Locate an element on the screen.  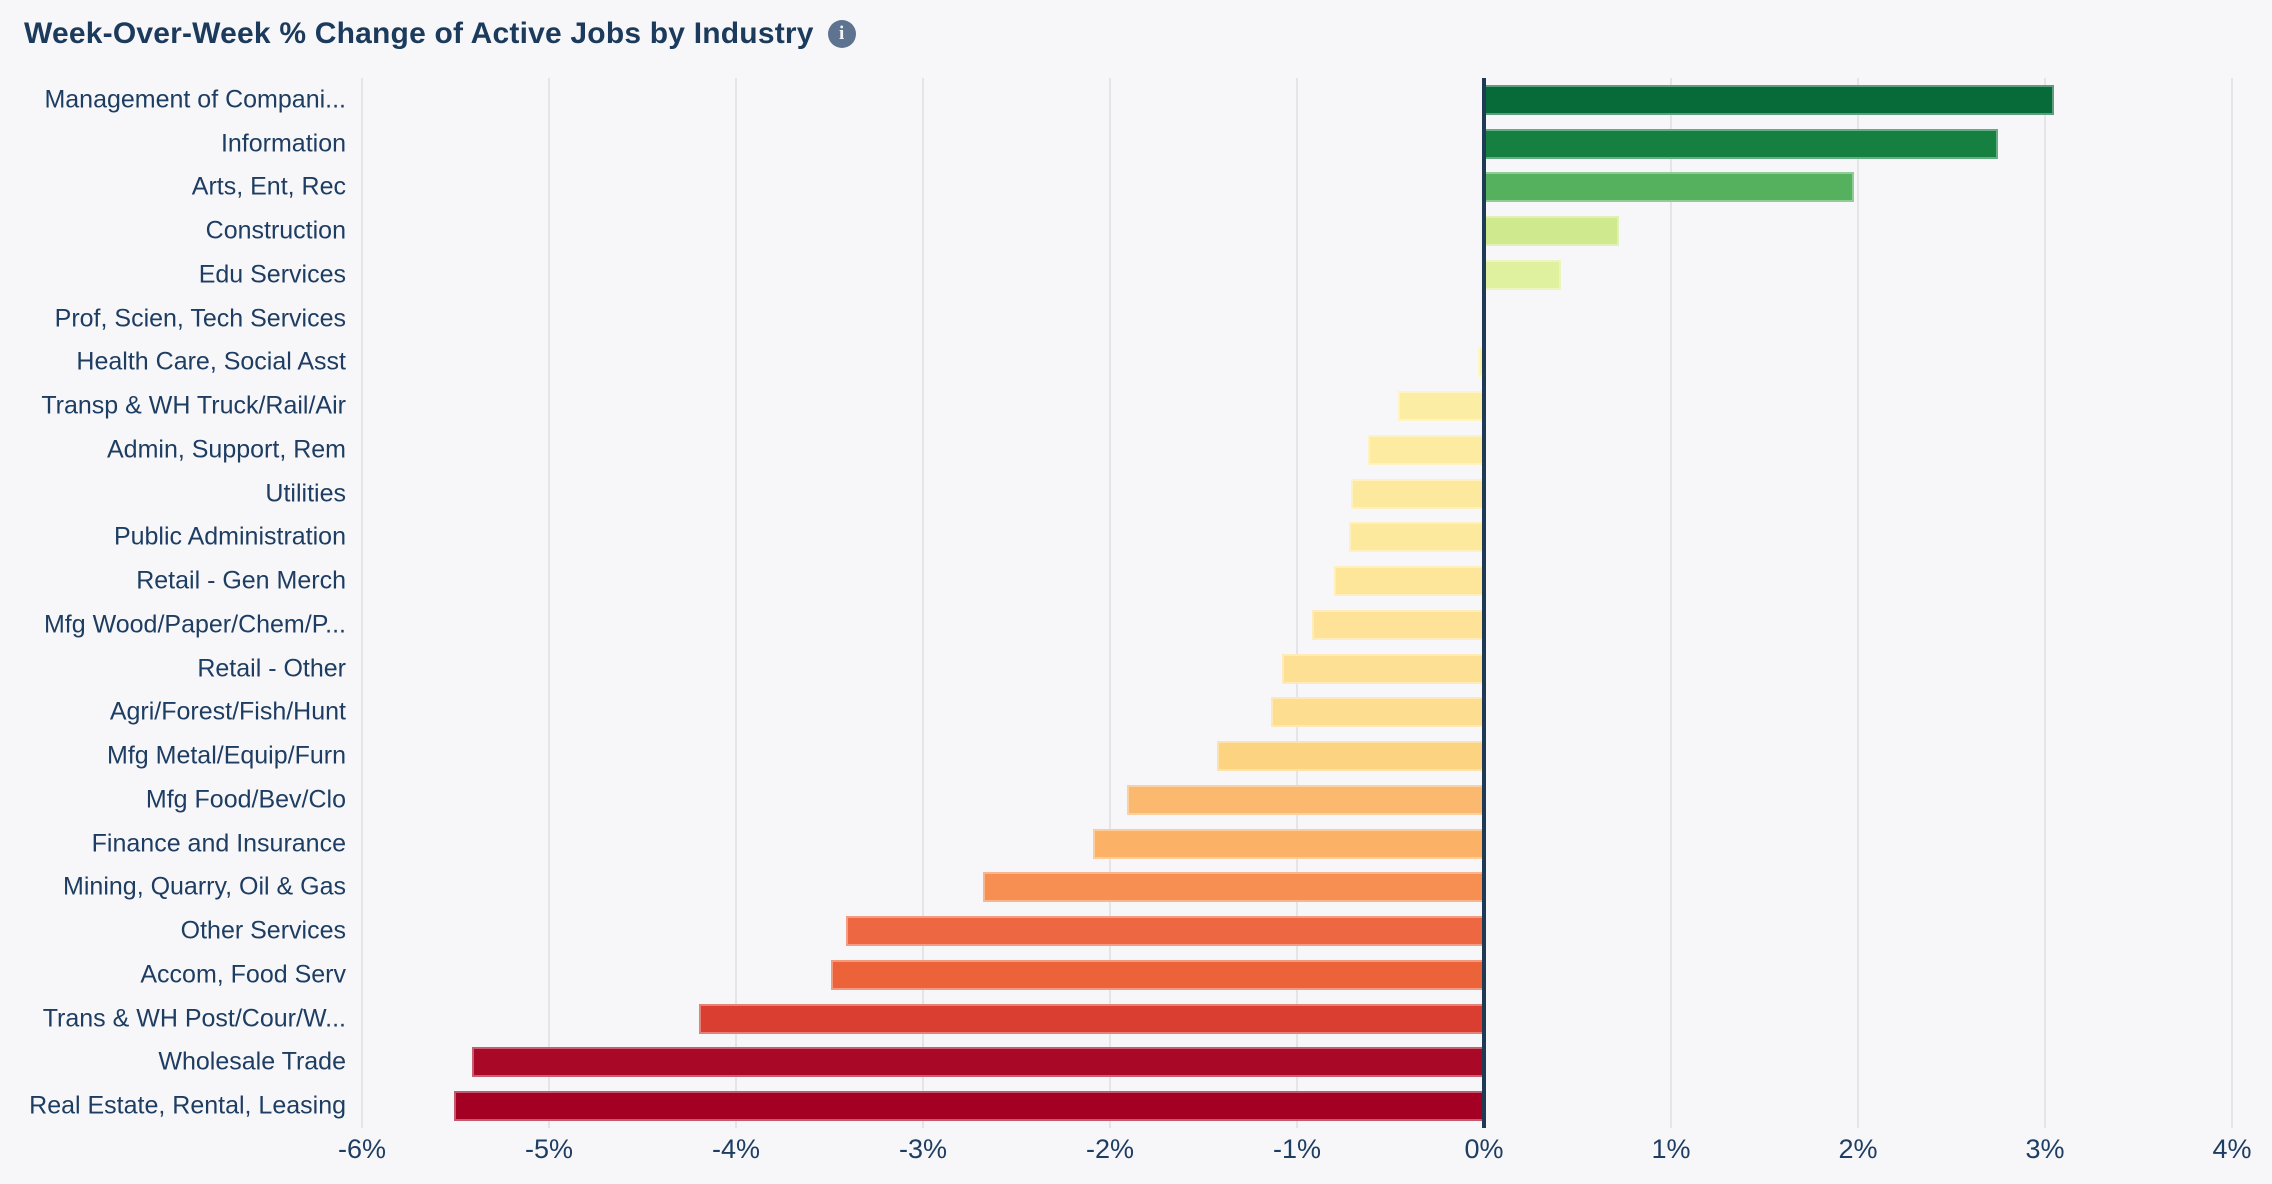
x-tick-label: -3% is located at coordinates (923, 1149).